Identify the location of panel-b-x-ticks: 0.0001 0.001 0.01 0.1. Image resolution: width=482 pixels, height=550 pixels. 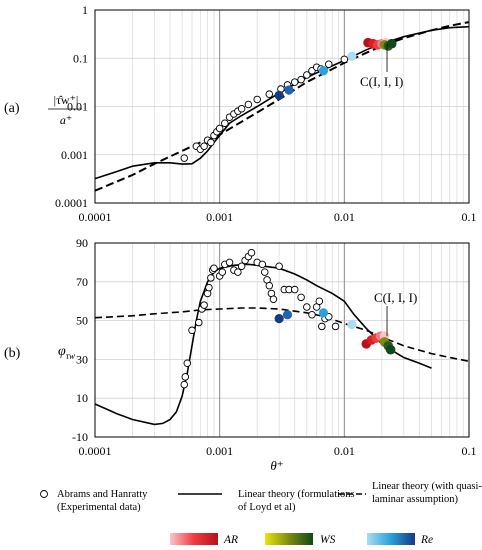
(278, 451).